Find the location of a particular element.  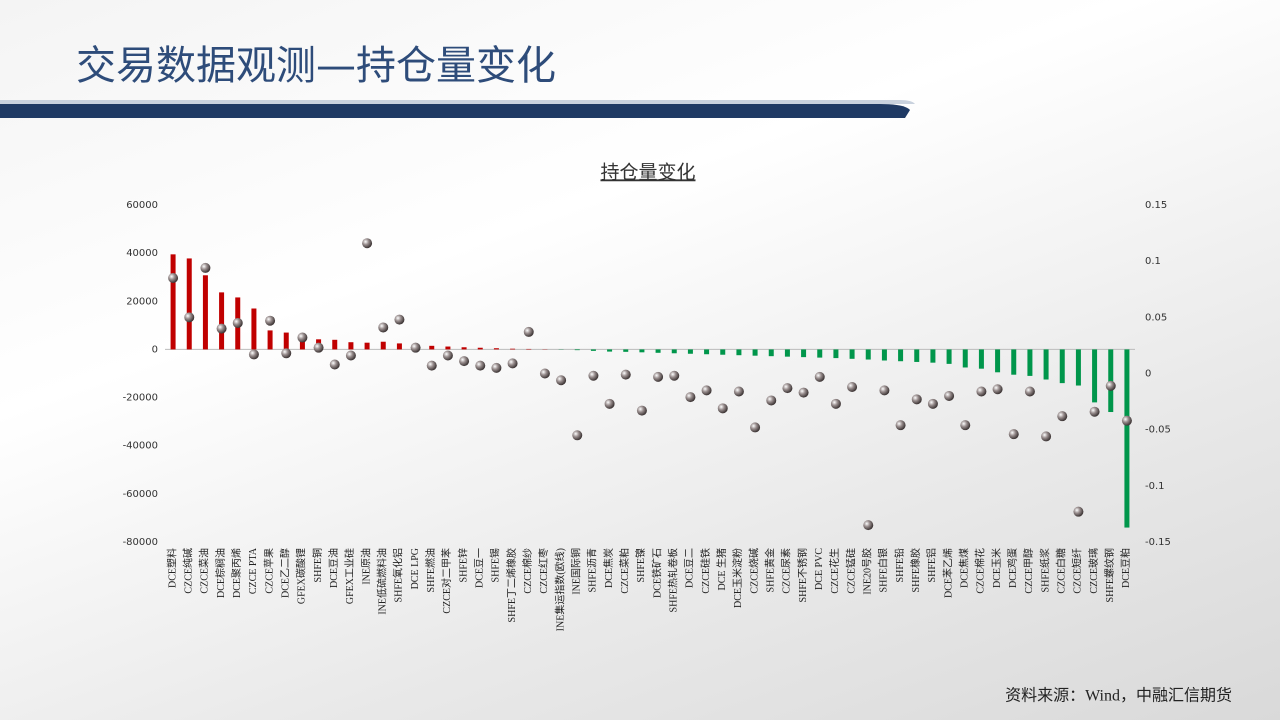

x-tick-label: CZCE红枣 is located at coordinates (543, 571).